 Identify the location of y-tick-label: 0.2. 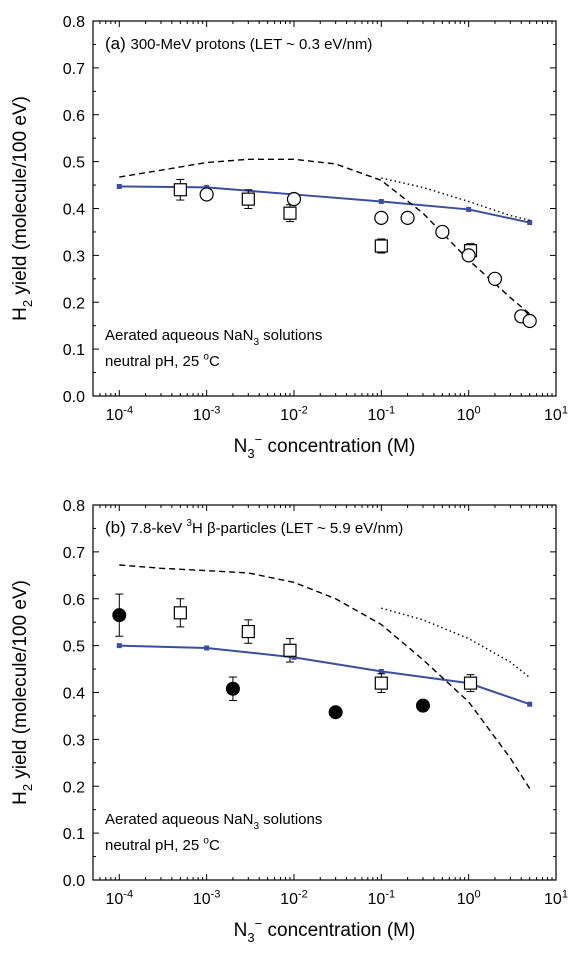
(74, 303).